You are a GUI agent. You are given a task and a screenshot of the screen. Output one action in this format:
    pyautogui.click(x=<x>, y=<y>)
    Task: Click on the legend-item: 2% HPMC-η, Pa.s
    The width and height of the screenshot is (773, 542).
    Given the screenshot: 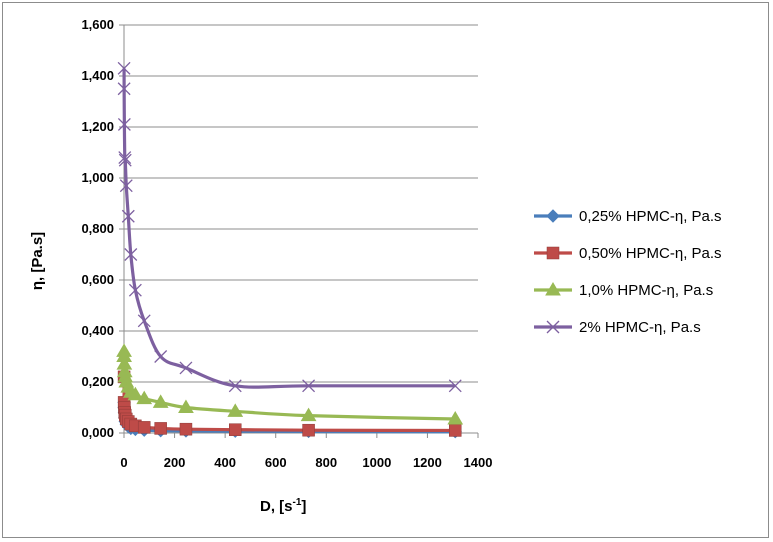 What is the action you would take?
    pyautogui.click(x=617, y=327)
    